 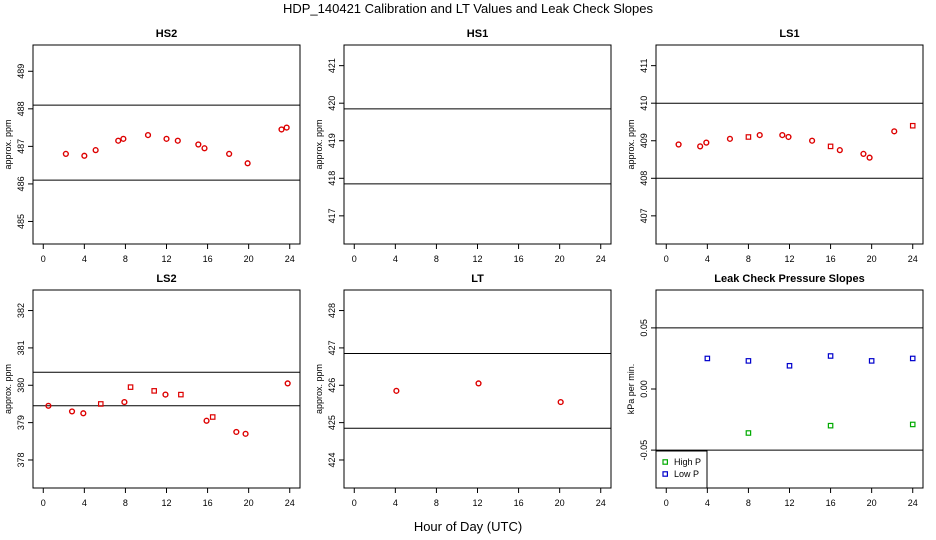 What do you see at coordinates (332, 347) in the screenshot?
I see `y-tick-label: 427` at bounding box center [332, 347].